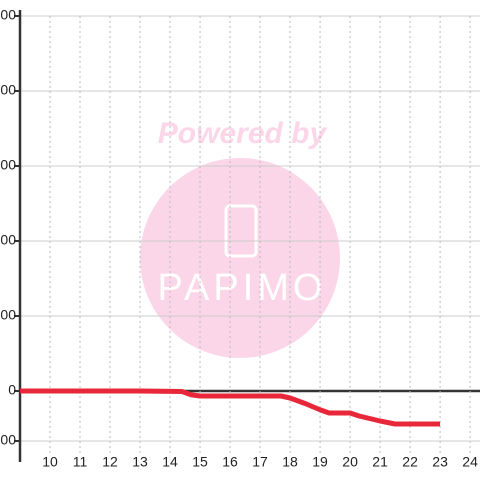  What do you see at coordinates (8, 15) in the screenshot?
I see `y-tick-label: 150,000` at bounding box center [8, 15].